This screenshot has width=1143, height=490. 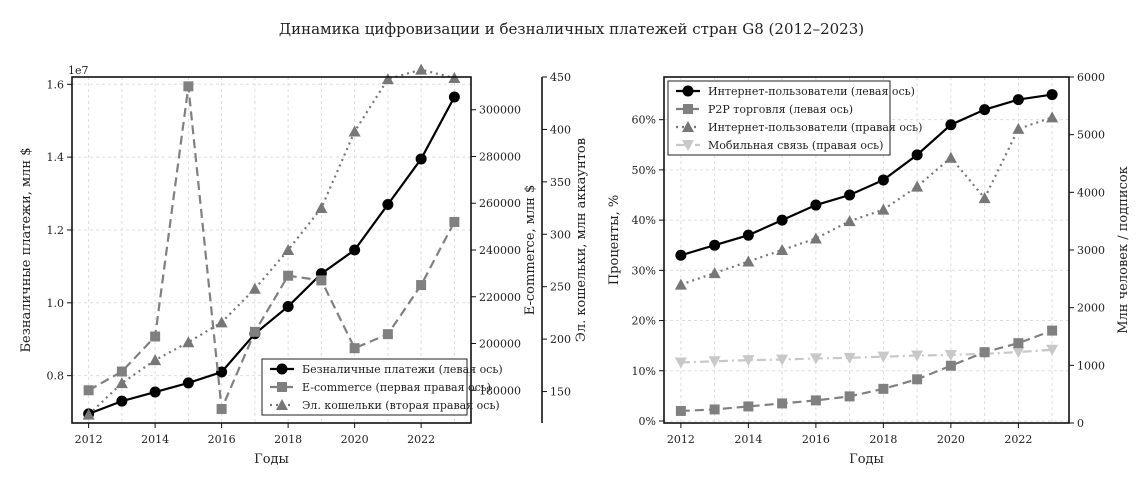 What do you see at coordinates (560, 129) in the screenshot?
I see `y-tick-label-right2: 400` at bounding box center [560, 129].